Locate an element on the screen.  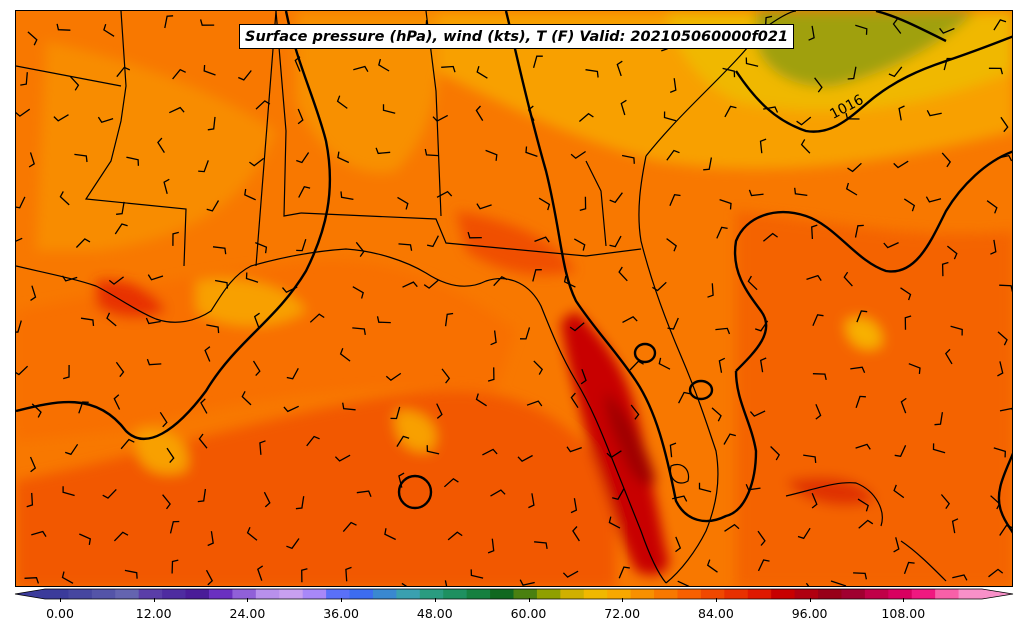
colorbar-tick-label: 60.00 is located at coordinates (528, 613).